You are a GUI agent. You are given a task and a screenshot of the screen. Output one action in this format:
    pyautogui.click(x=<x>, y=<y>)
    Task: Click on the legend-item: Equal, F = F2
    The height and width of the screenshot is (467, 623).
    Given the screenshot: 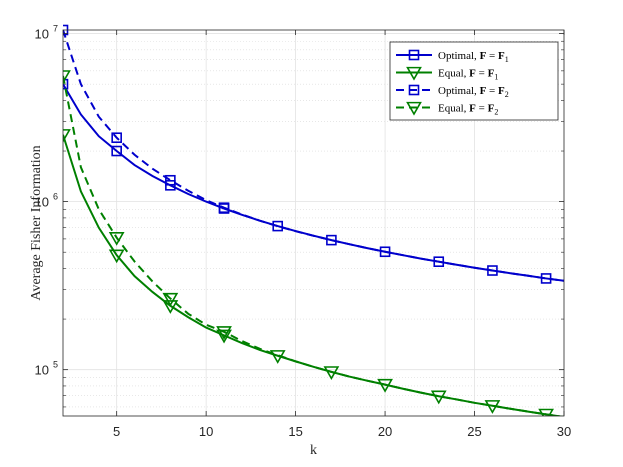 What is the action you would take?
    pyautogui.click(x=447, y=109)
    